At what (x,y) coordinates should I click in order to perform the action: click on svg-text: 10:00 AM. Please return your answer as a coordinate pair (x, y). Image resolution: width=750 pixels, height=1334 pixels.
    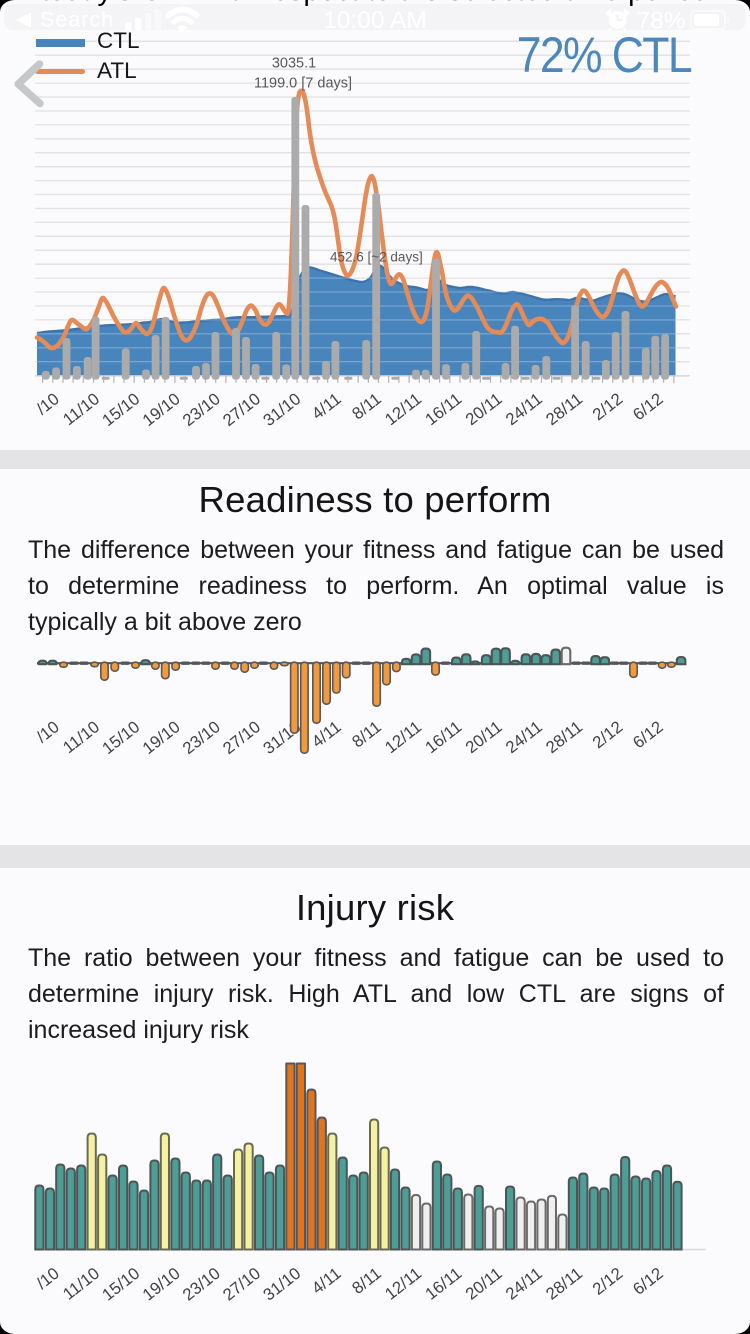
    Looking at the image, I should click on (375, 20).